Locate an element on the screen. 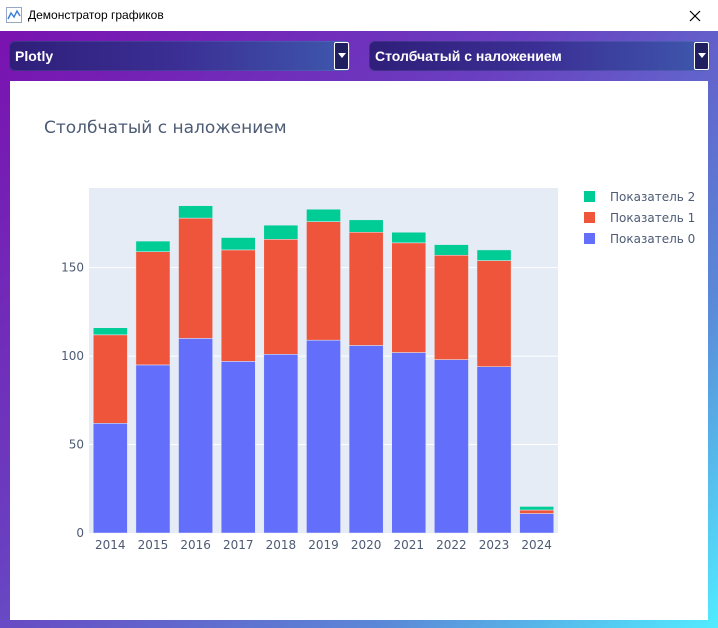  y-axis: 0 50 100 150 is located at coordinates (72, 400).